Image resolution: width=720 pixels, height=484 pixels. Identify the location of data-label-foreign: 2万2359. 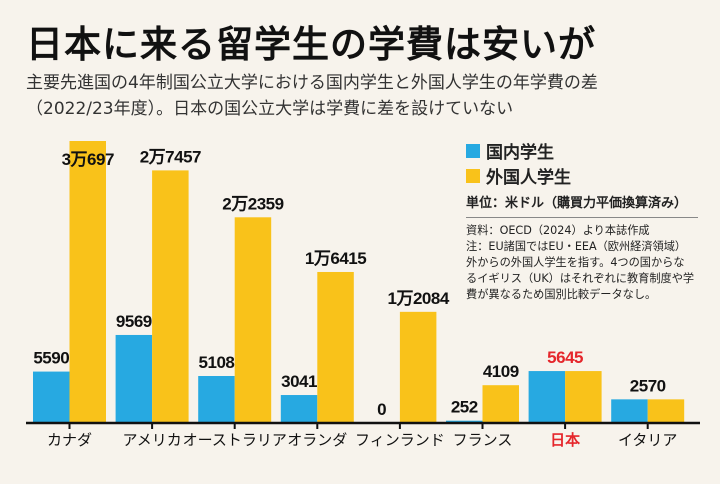
(252, 203).